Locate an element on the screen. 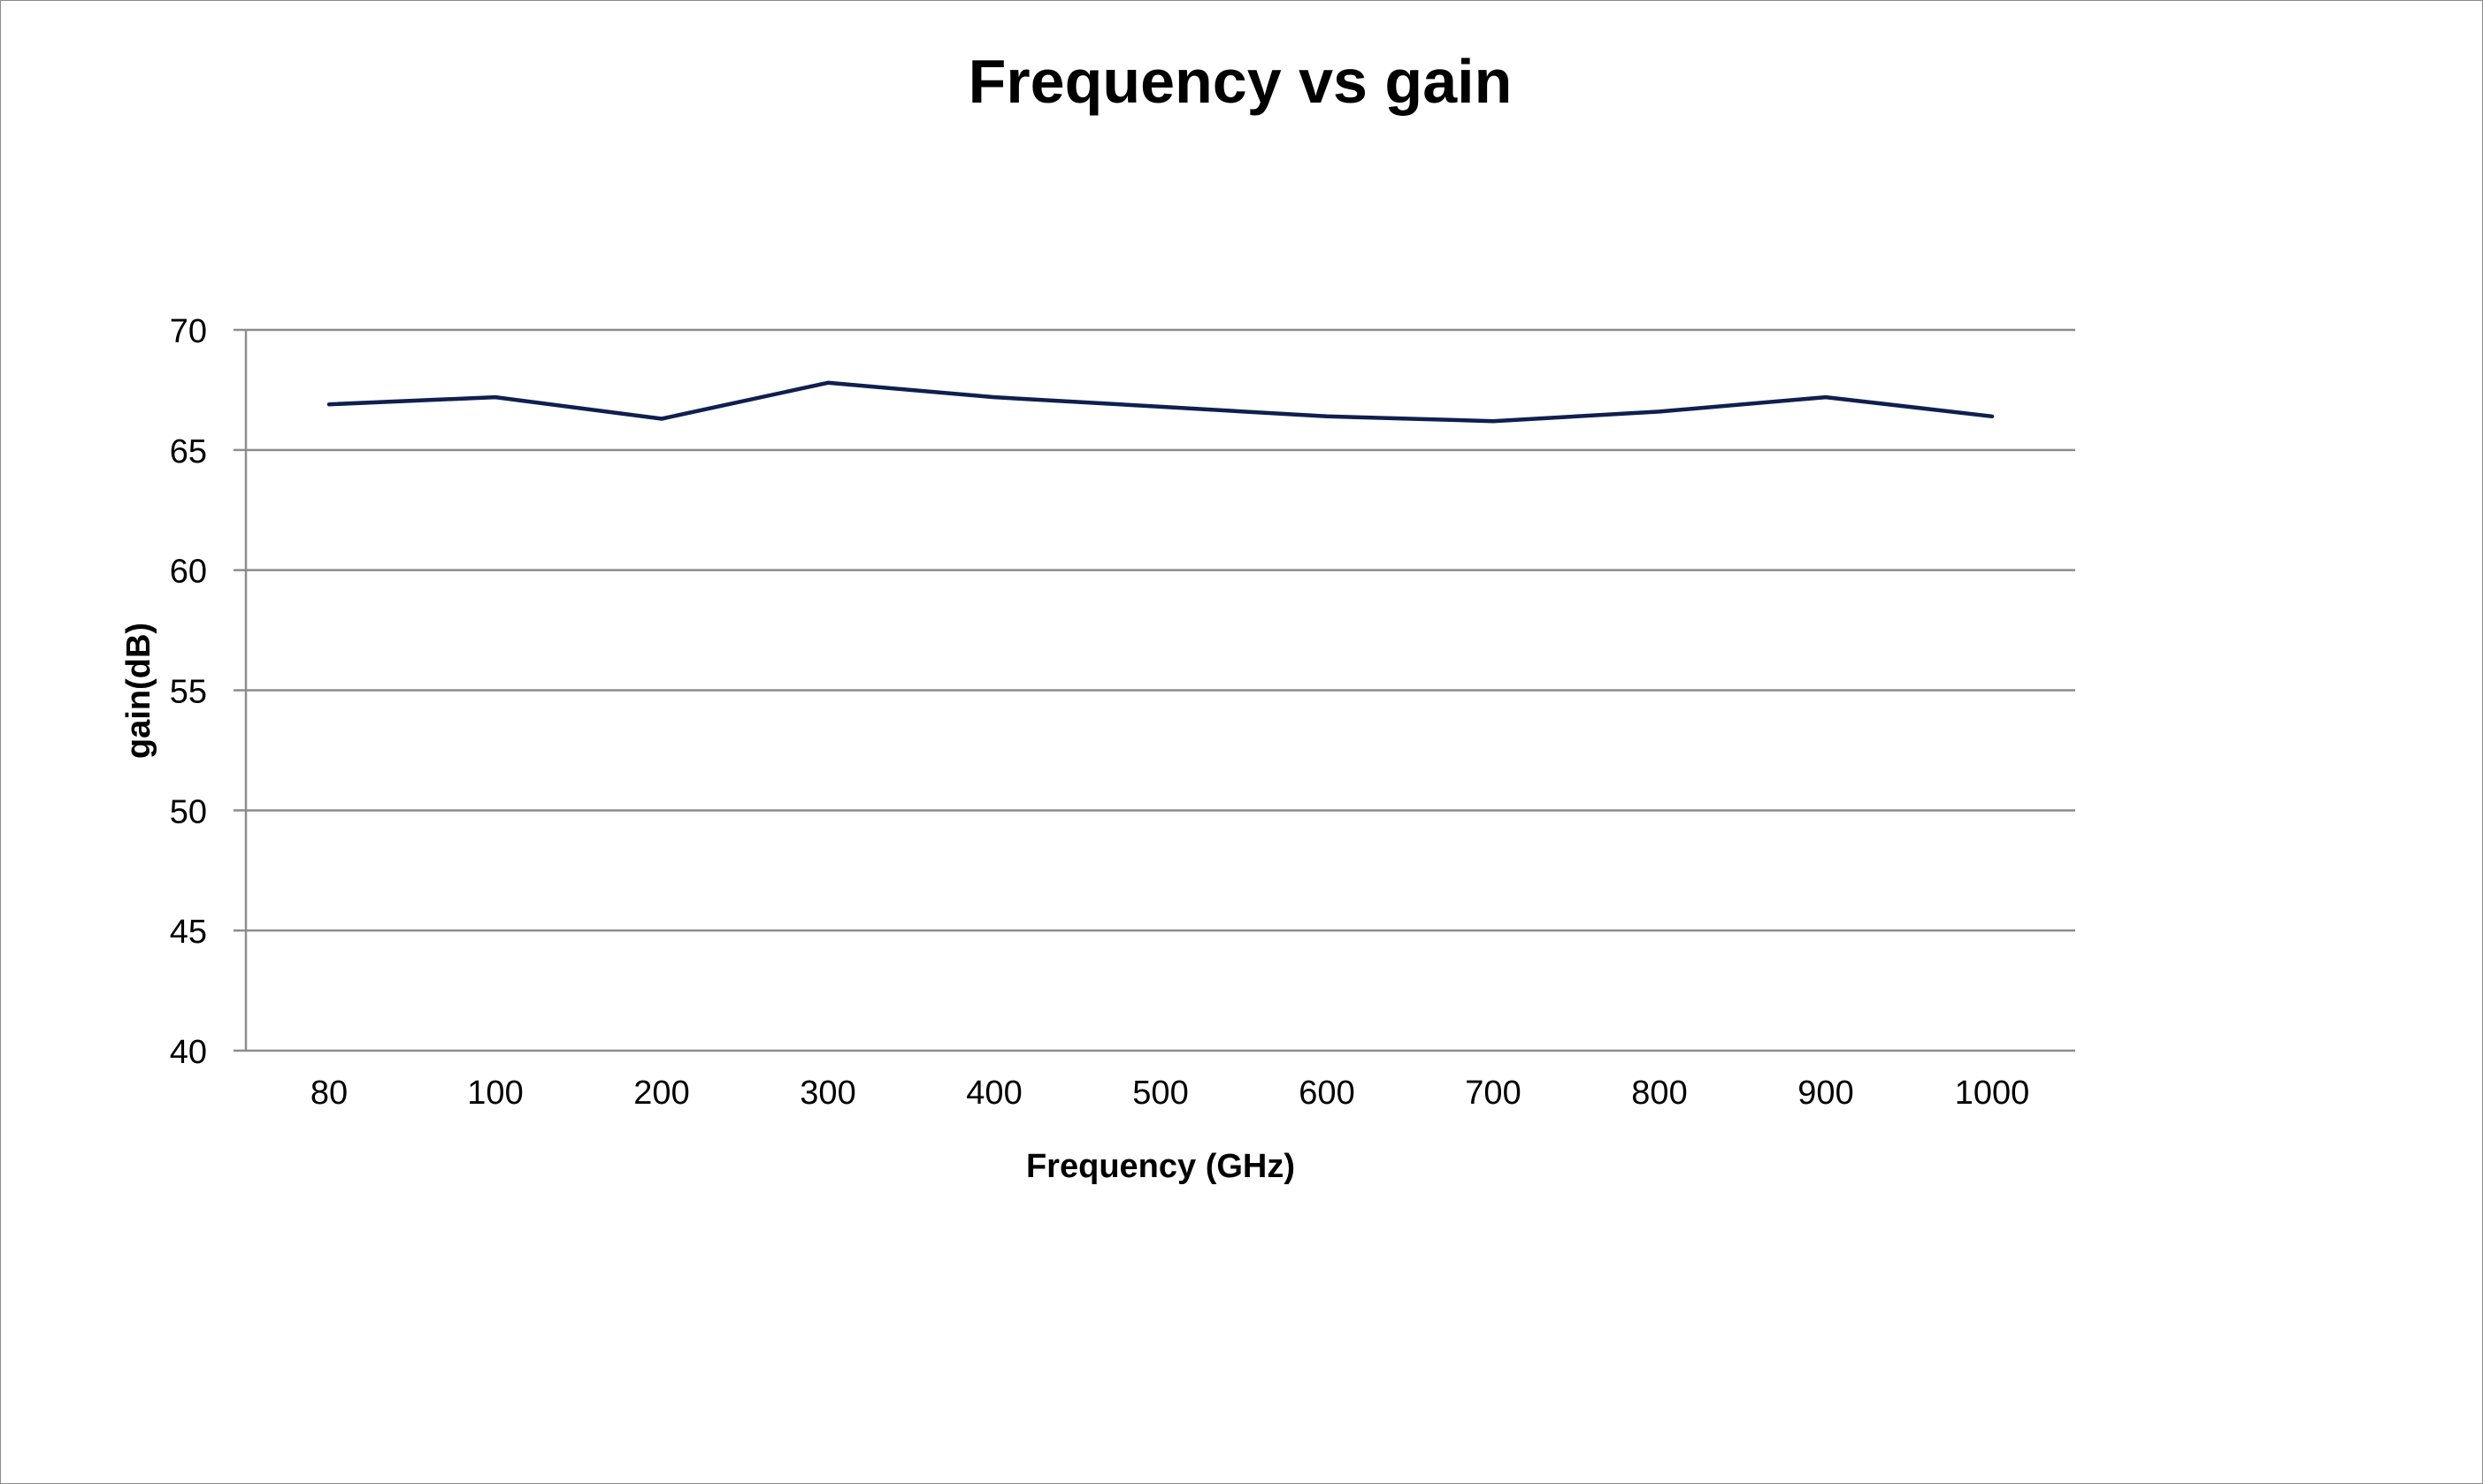  x-tick-label-800: 800 is located at coordinates (1659, 1093).